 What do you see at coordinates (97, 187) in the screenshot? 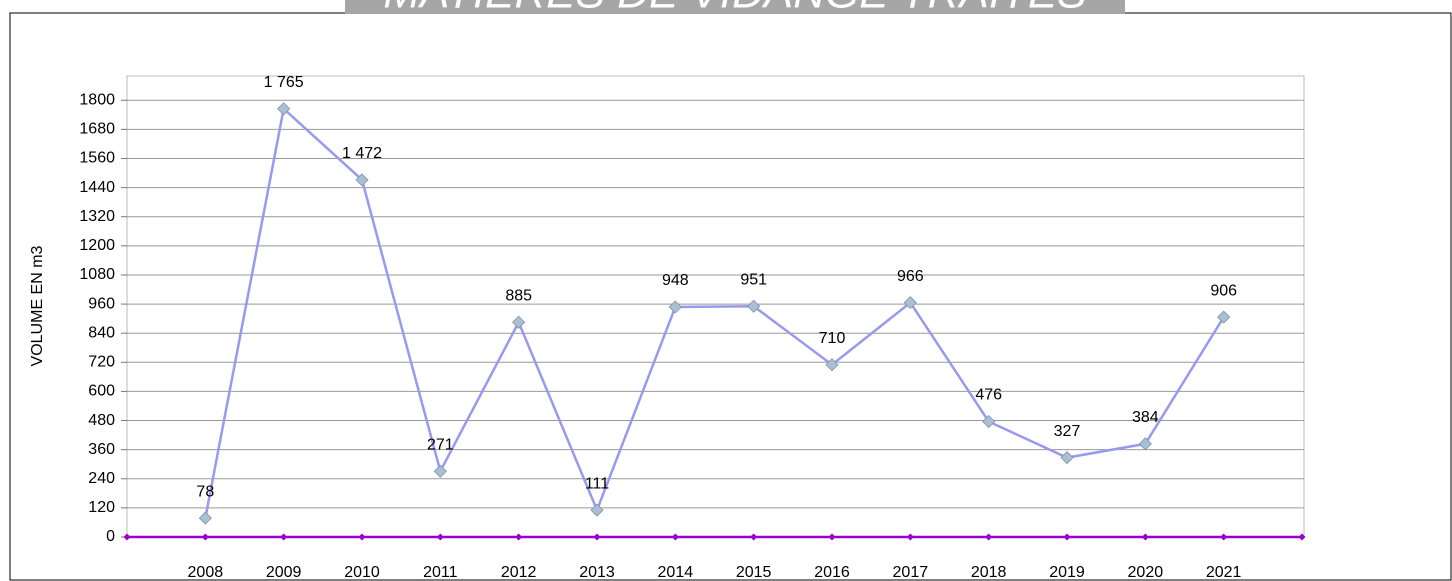
I see `y-tick-label: 1440` at bounding box center [97, 187].